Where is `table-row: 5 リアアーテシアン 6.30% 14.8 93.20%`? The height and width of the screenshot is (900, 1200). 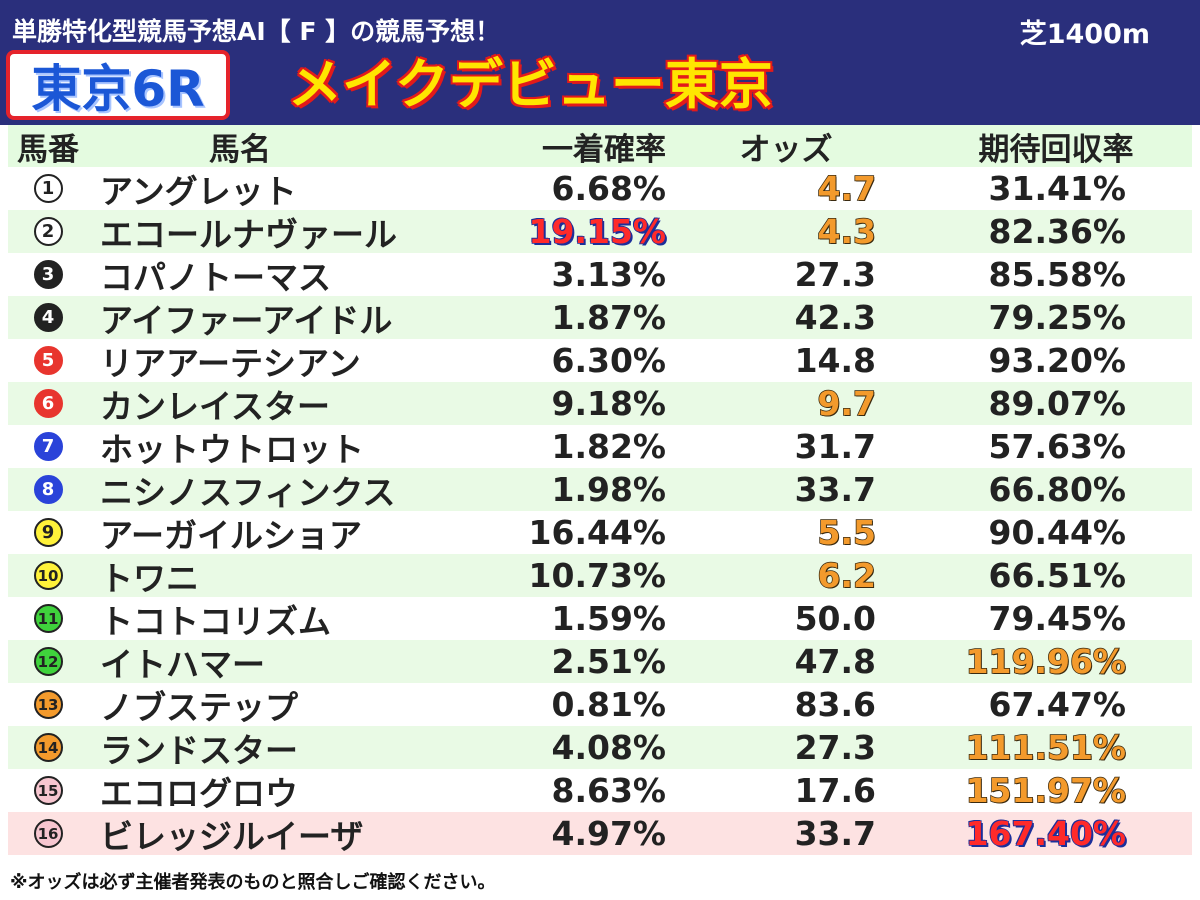
table-row: 5 リアアーテシアン 6.30% 14.8 93.20% is located at coordinates (600, 361).